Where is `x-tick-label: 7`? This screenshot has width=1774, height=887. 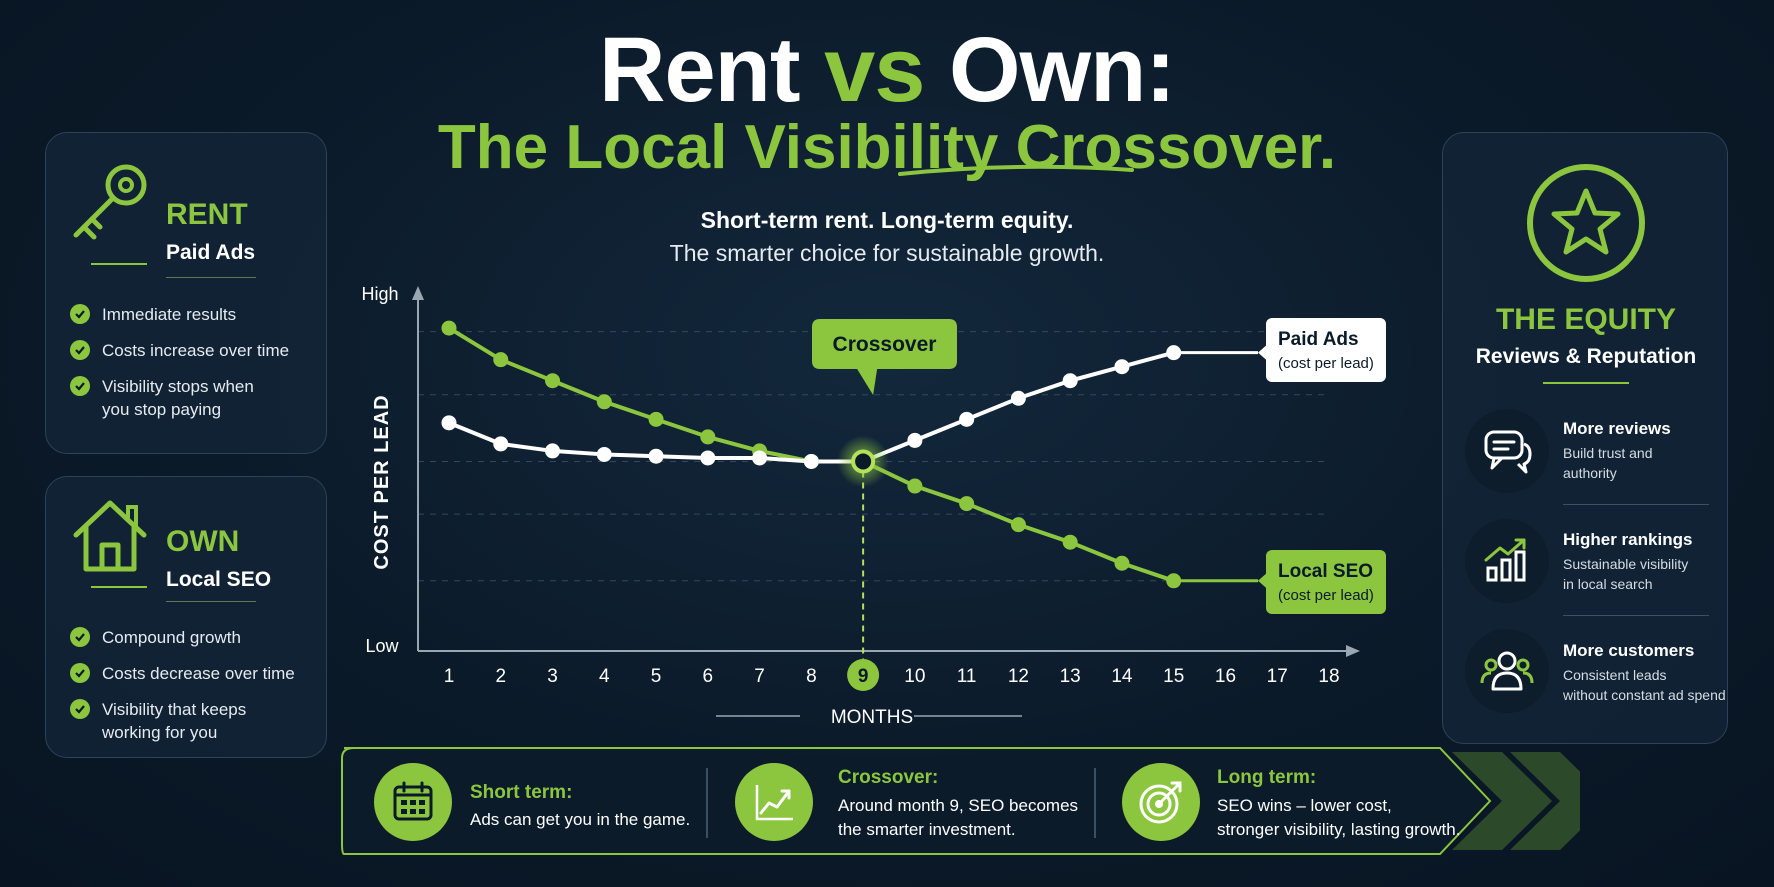
x-tick-label: 7 is located at coordinates (759, 676).